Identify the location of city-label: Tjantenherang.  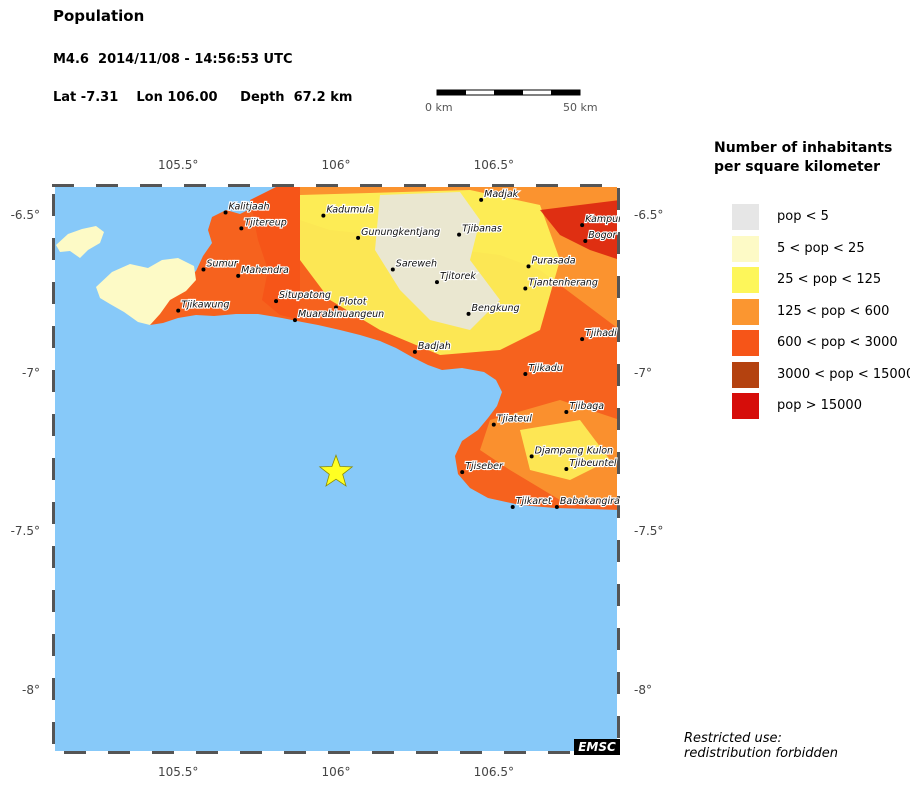
(563, 283).